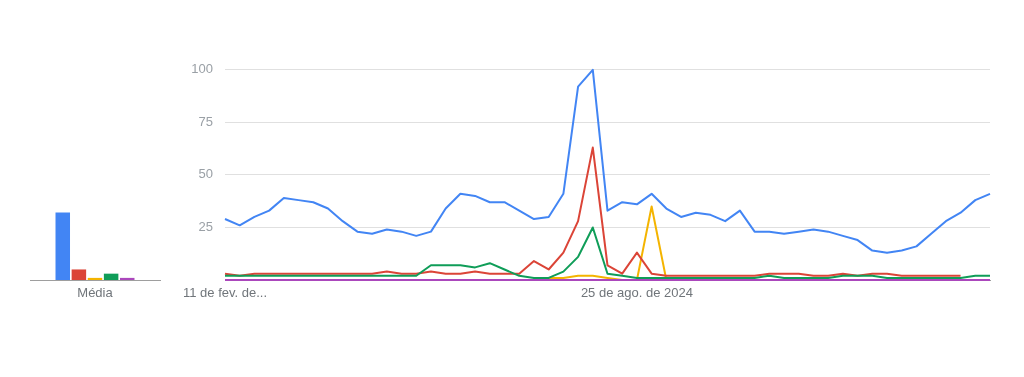 The width and height of the screenshot is (1024, 377). What do you see at coordinates (205, 174) in the screenshot?
I see `y-tick-label: 50` at bounding box center [205, 174].